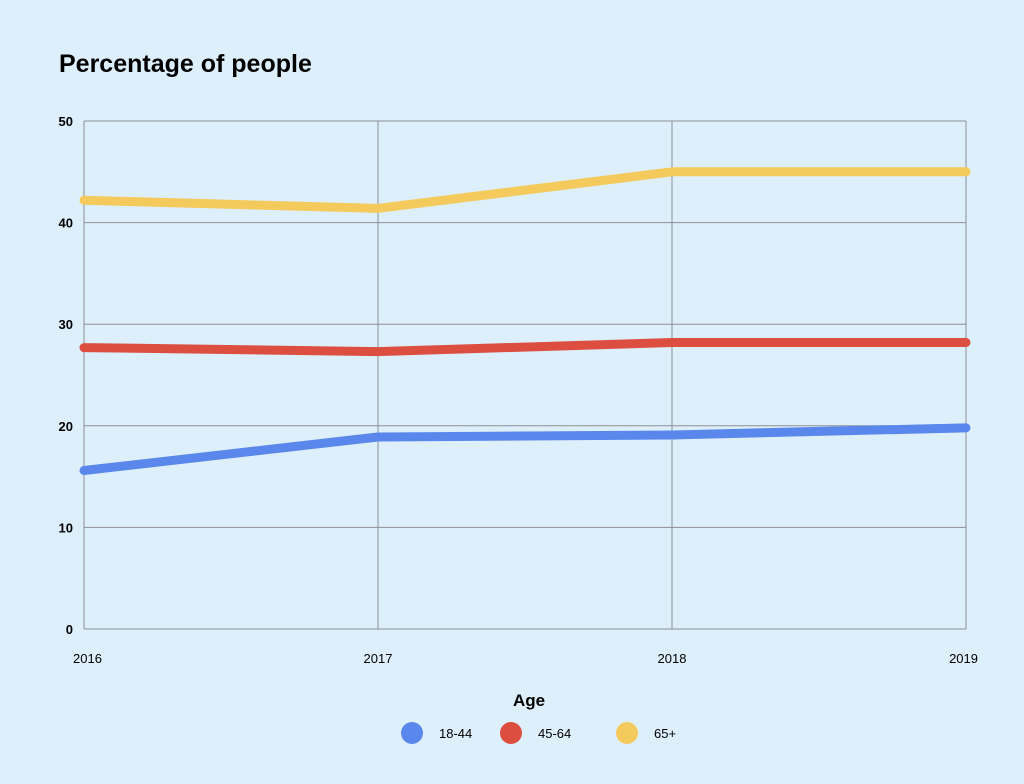  What do you see at coordinates (456, 733) in the screenshot?
I see `legend-label: 18-44` at bounding box center [456, 733].